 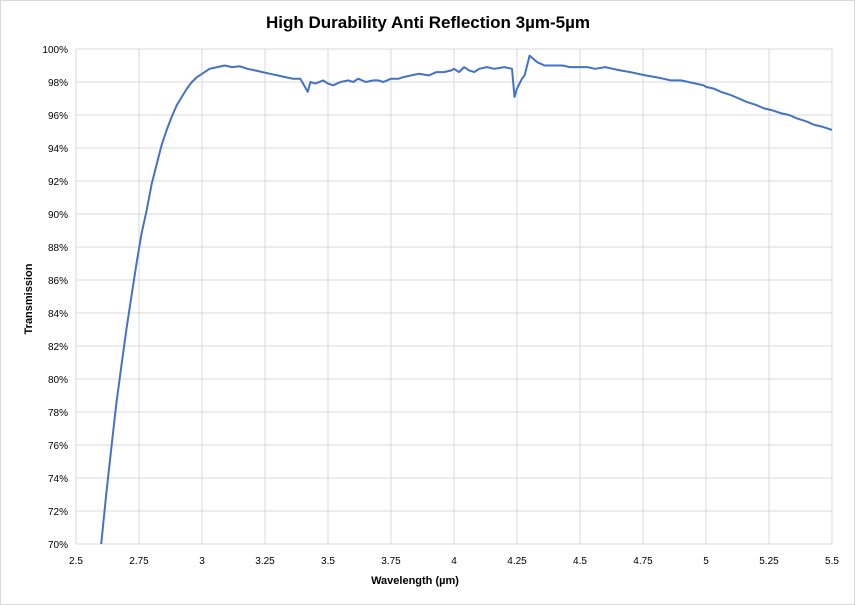 What do you see at coordinates (29, 298) in the screenshot?
I see `y-axis-label: Transmission` at bounding box center [29, 298].